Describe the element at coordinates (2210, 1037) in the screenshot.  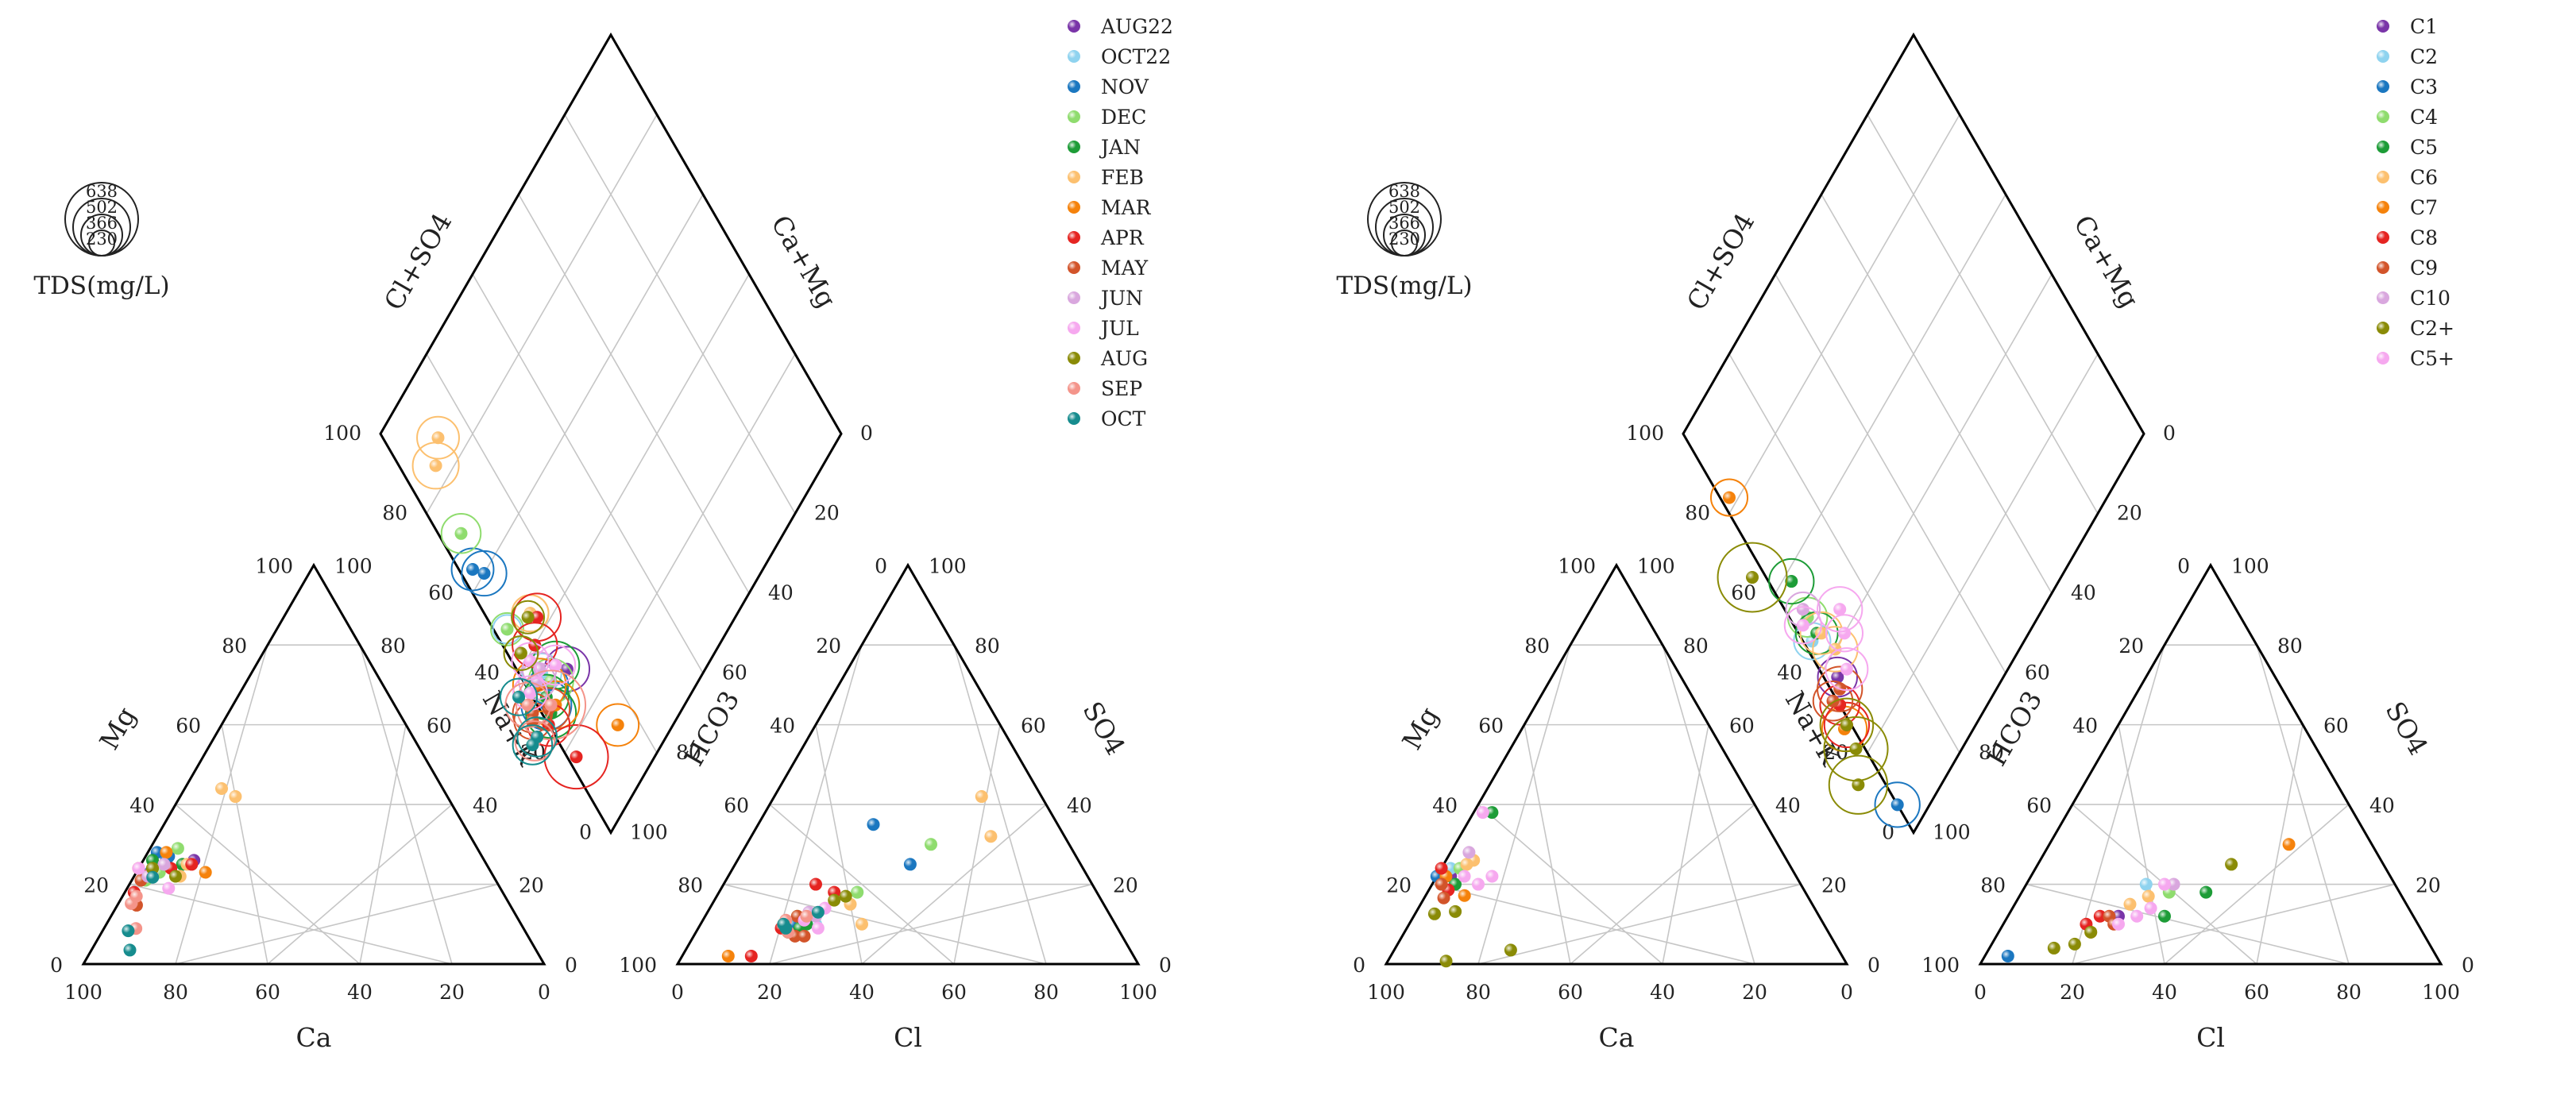
I see `anion-cl-axis-label: Cl` at that location.